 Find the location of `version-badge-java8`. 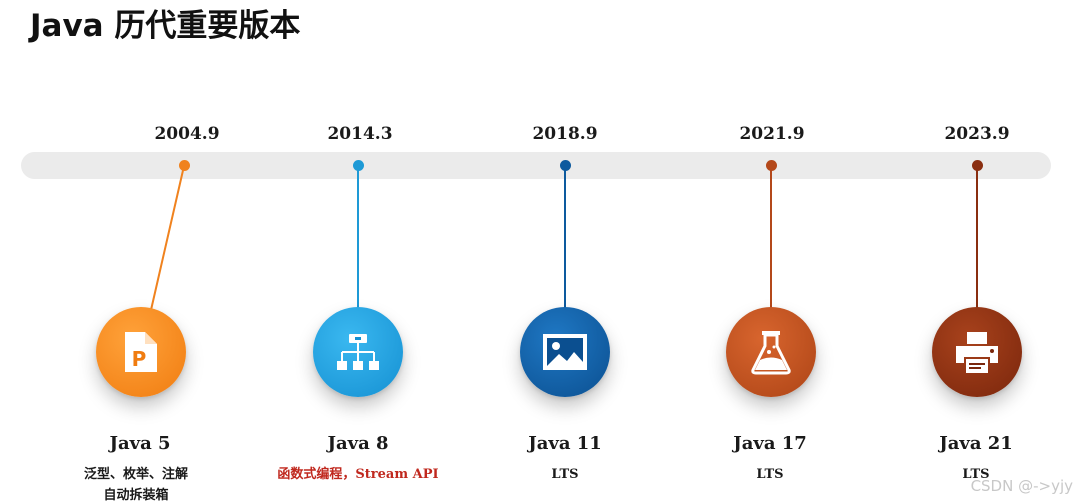

version-badge-java8 is located at coordinates (358, 352).